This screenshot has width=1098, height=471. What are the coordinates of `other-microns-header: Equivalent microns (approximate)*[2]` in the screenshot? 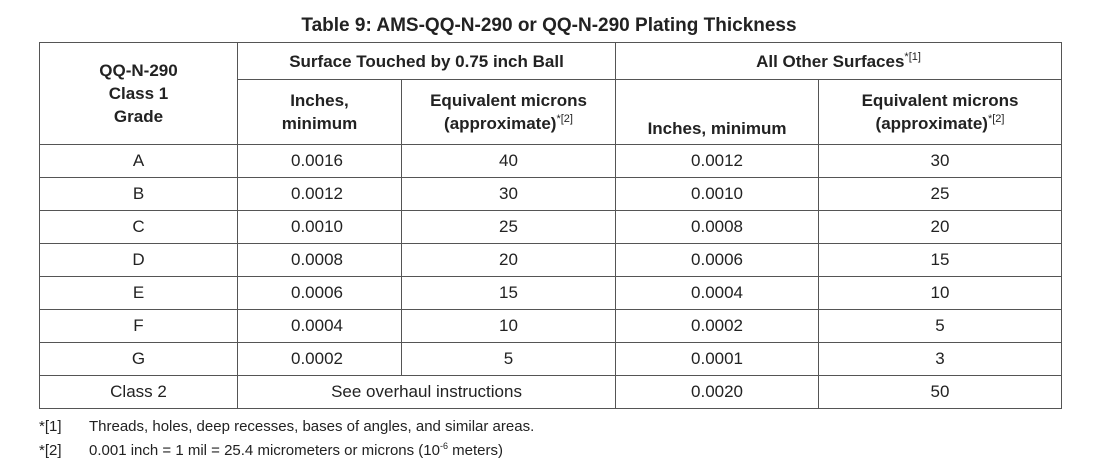 It's located at (940, 112).